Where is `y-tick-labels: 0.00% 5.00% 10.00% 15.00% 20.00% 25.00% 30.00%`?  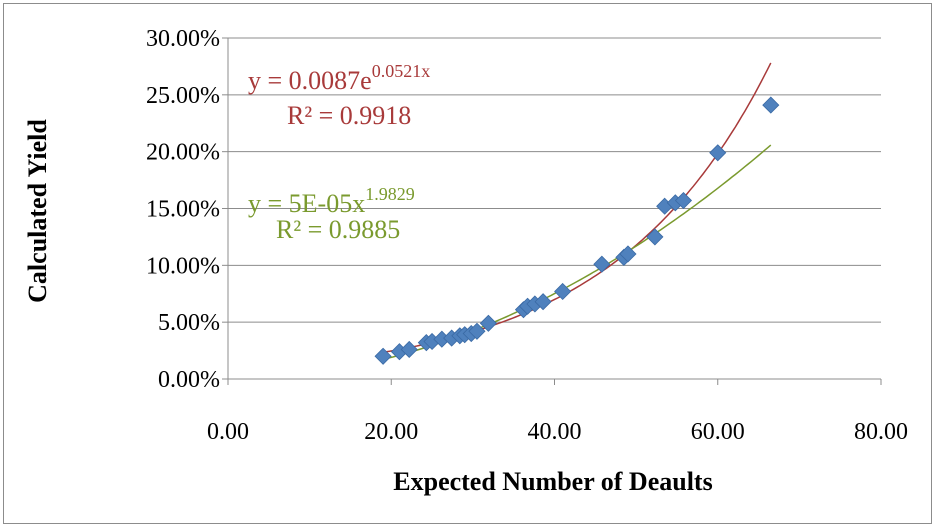
y-tick-labels: 0.00% 5.00% 10.00% 15.00% 20.00% 25.00% 30.00% is located at coordinates (183, 209).